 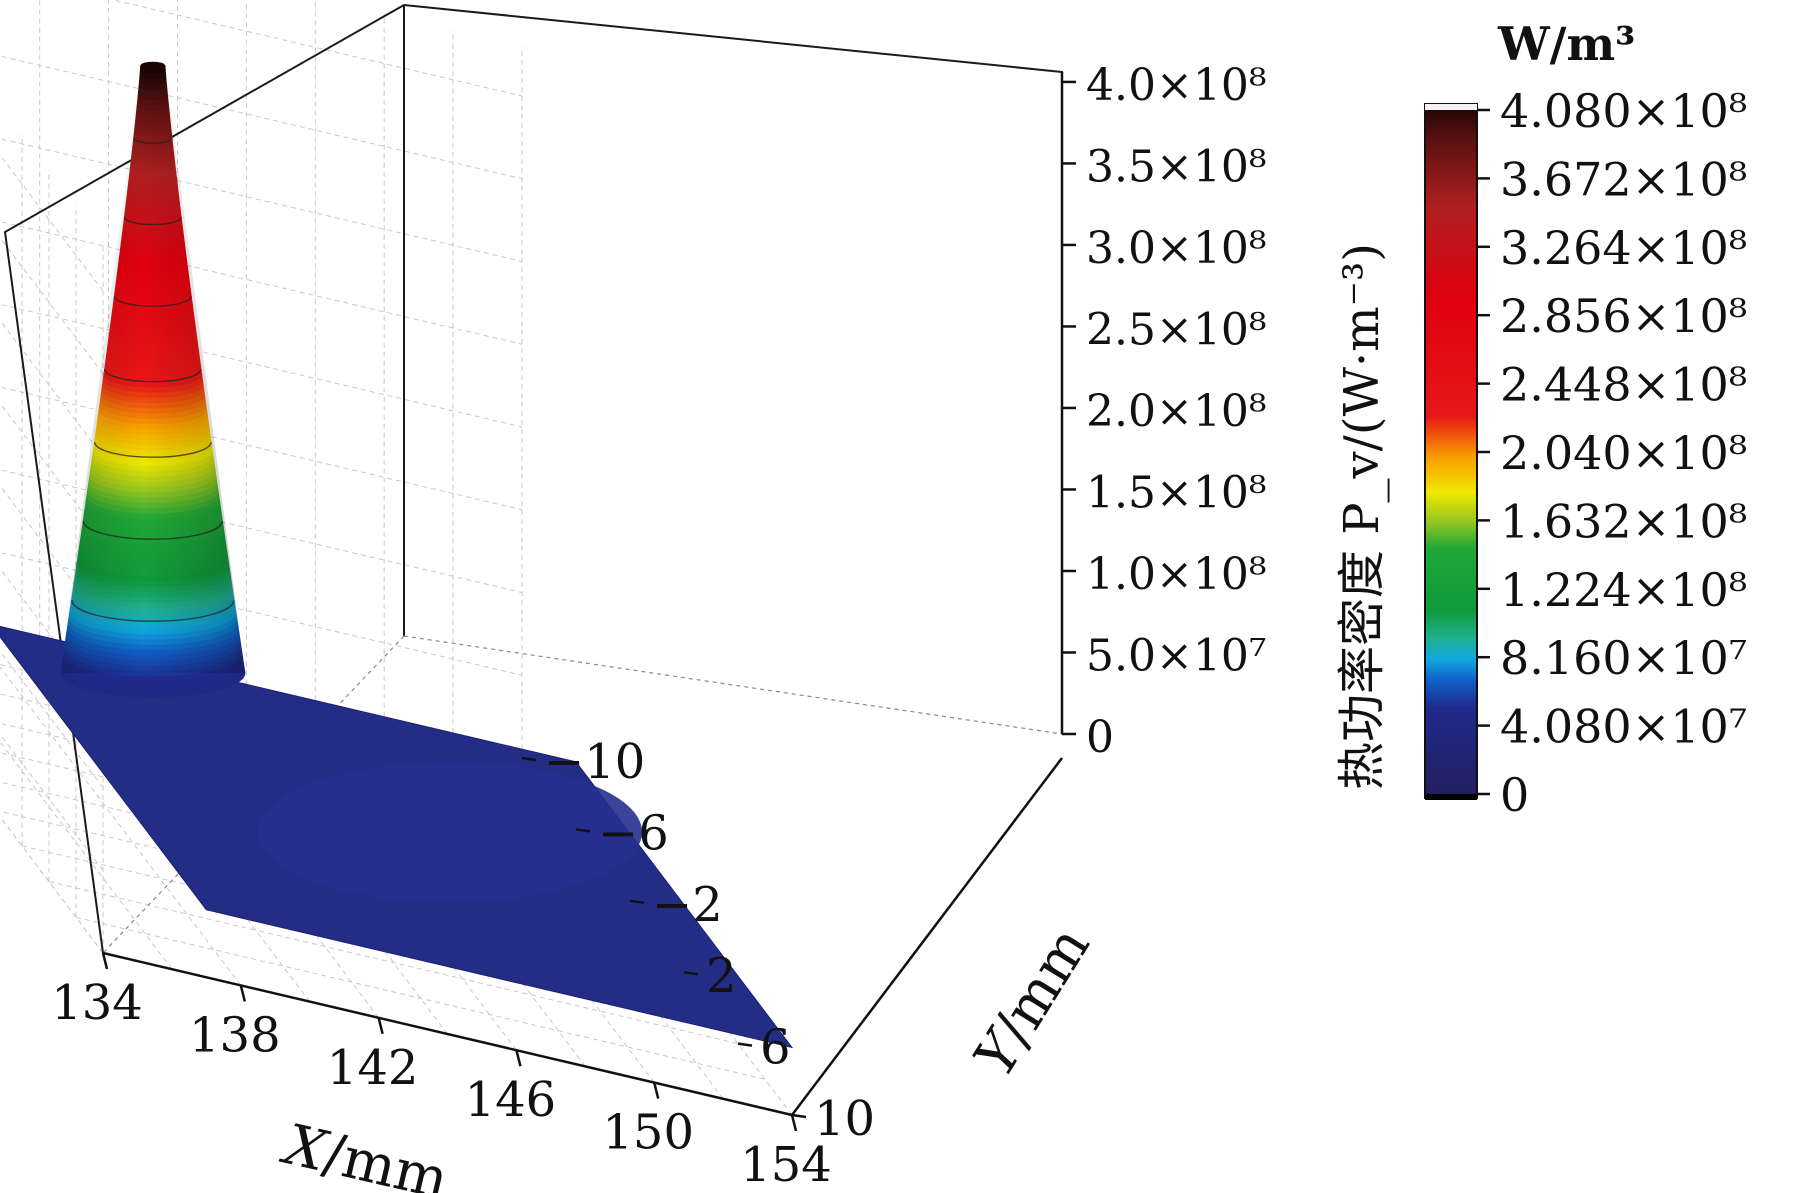 I want to click on z-tick-label: 2.0×10⁸, so click(x=1176, y=411).